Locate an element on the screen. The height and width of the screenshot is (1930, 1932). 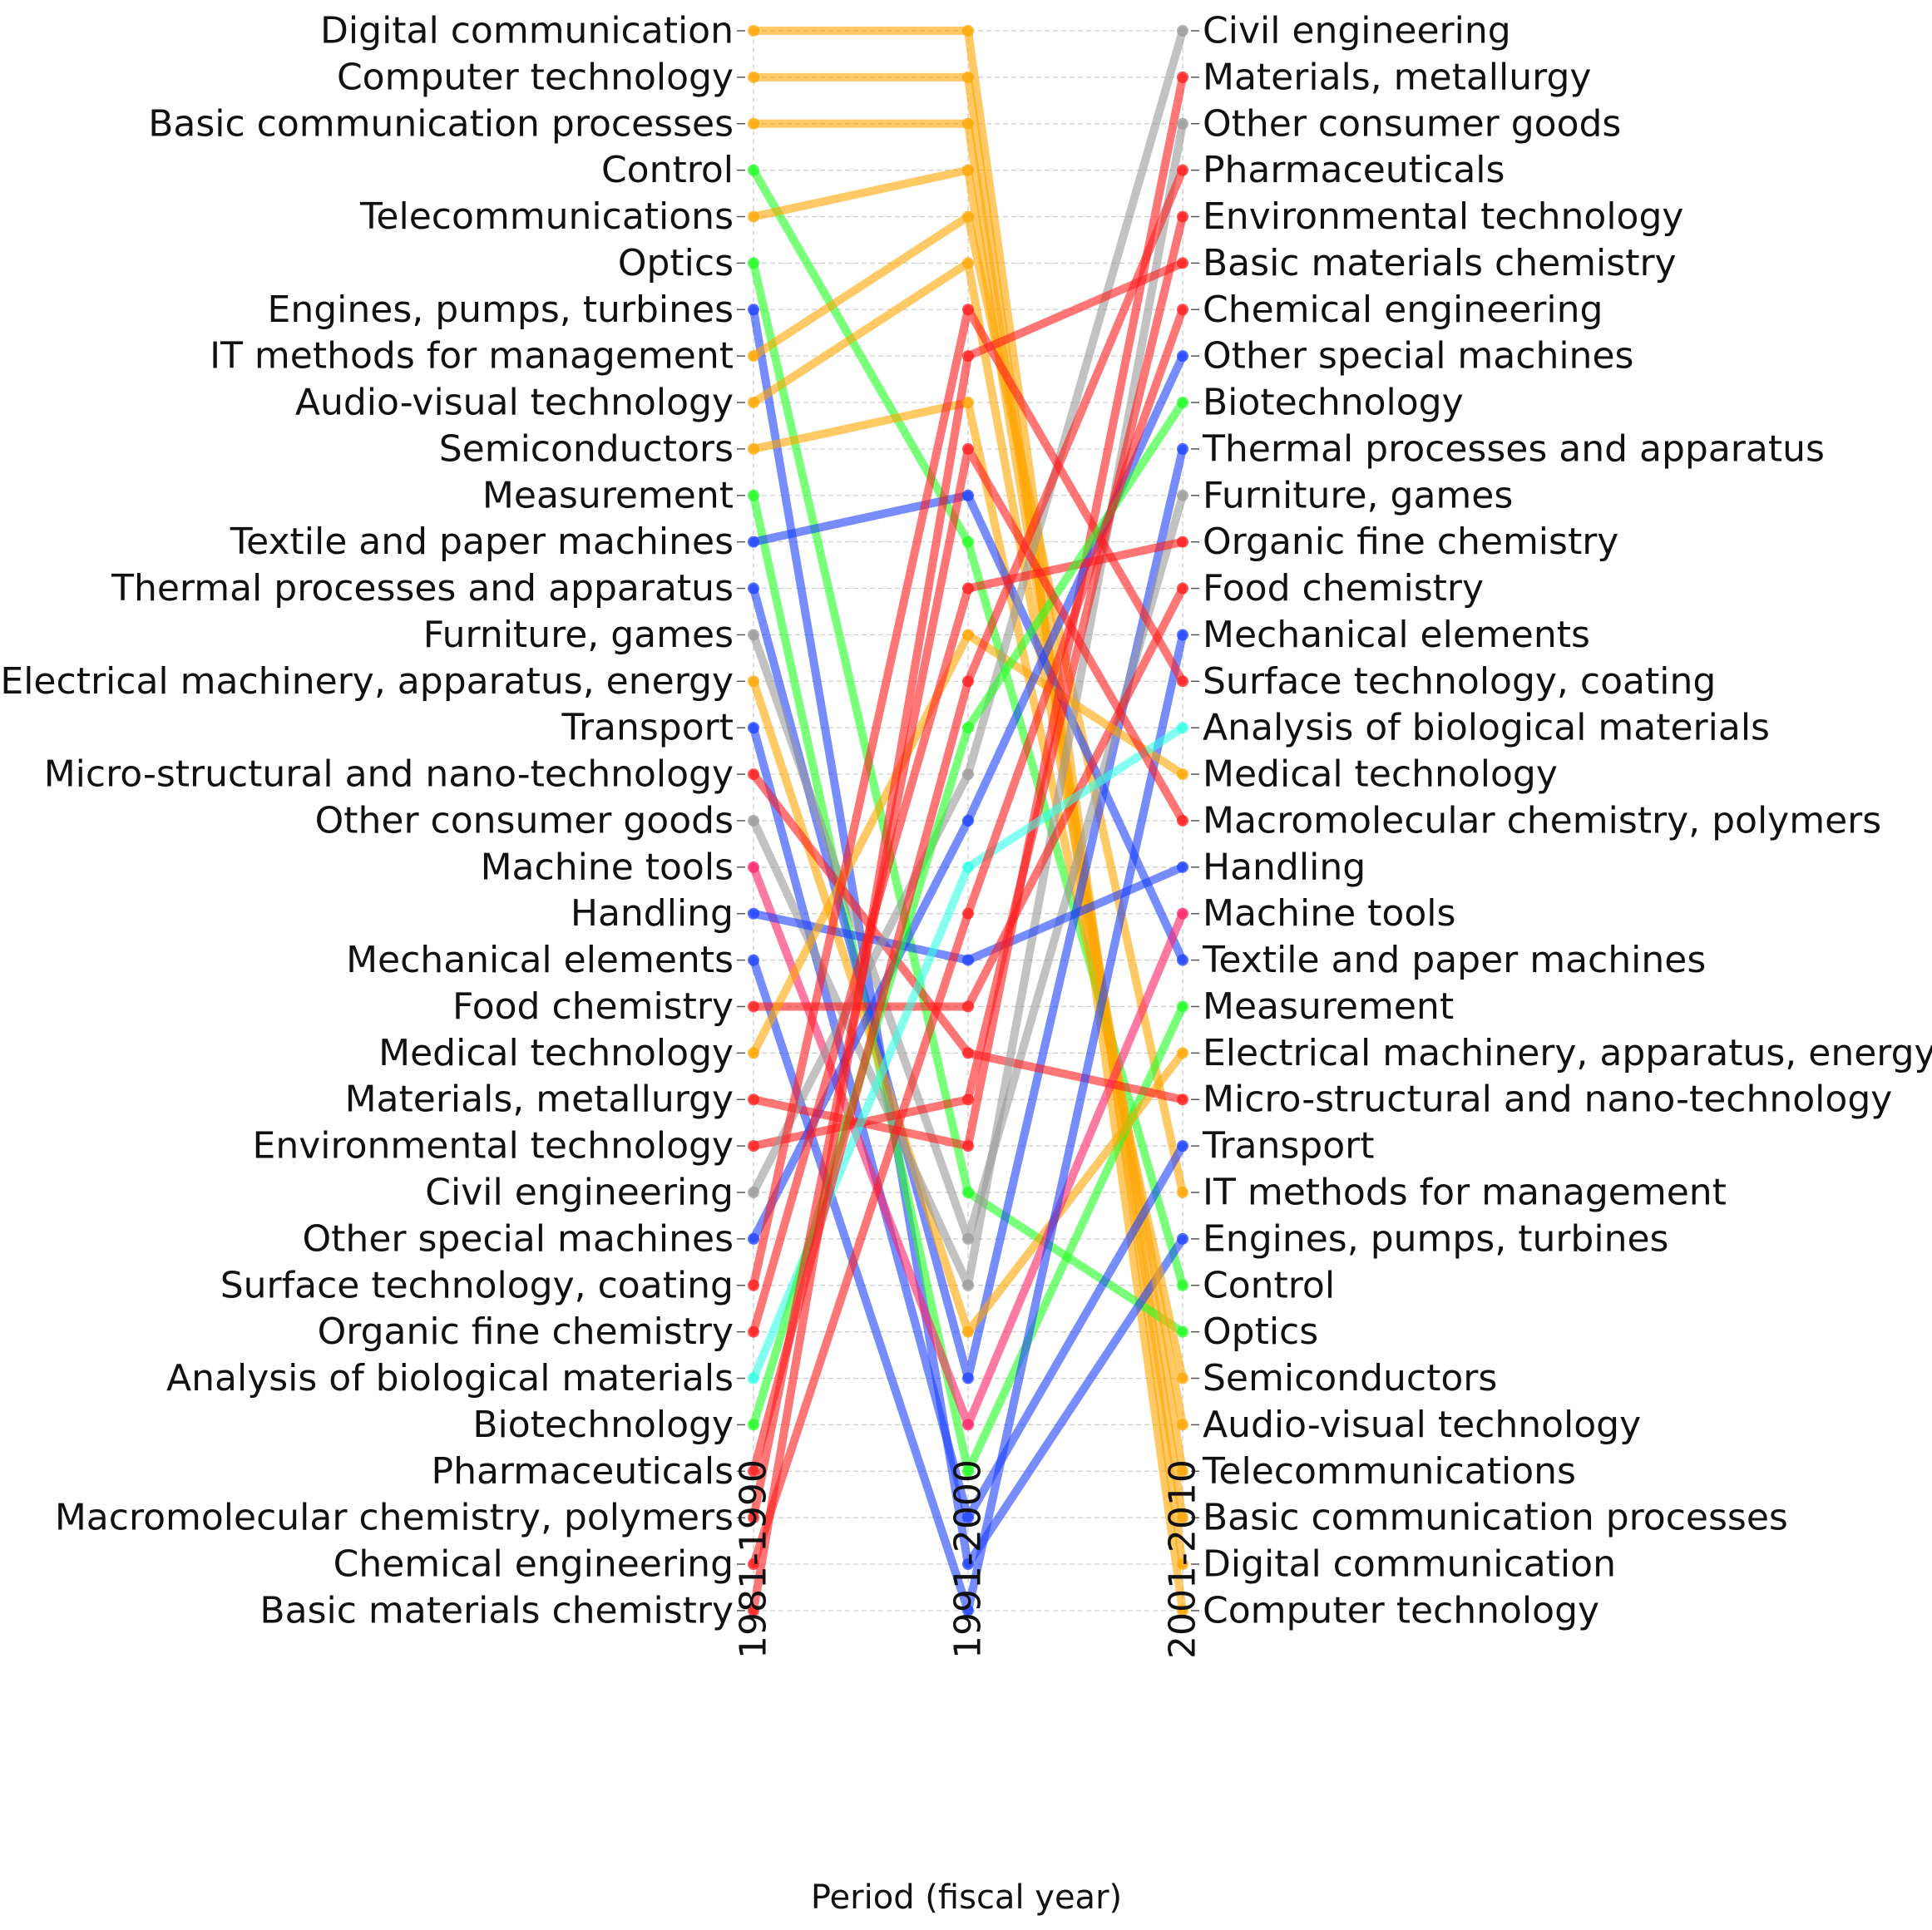
left-label-materials-metallurgy: Materials, metallurgy is located at coordinates (539, 1100).